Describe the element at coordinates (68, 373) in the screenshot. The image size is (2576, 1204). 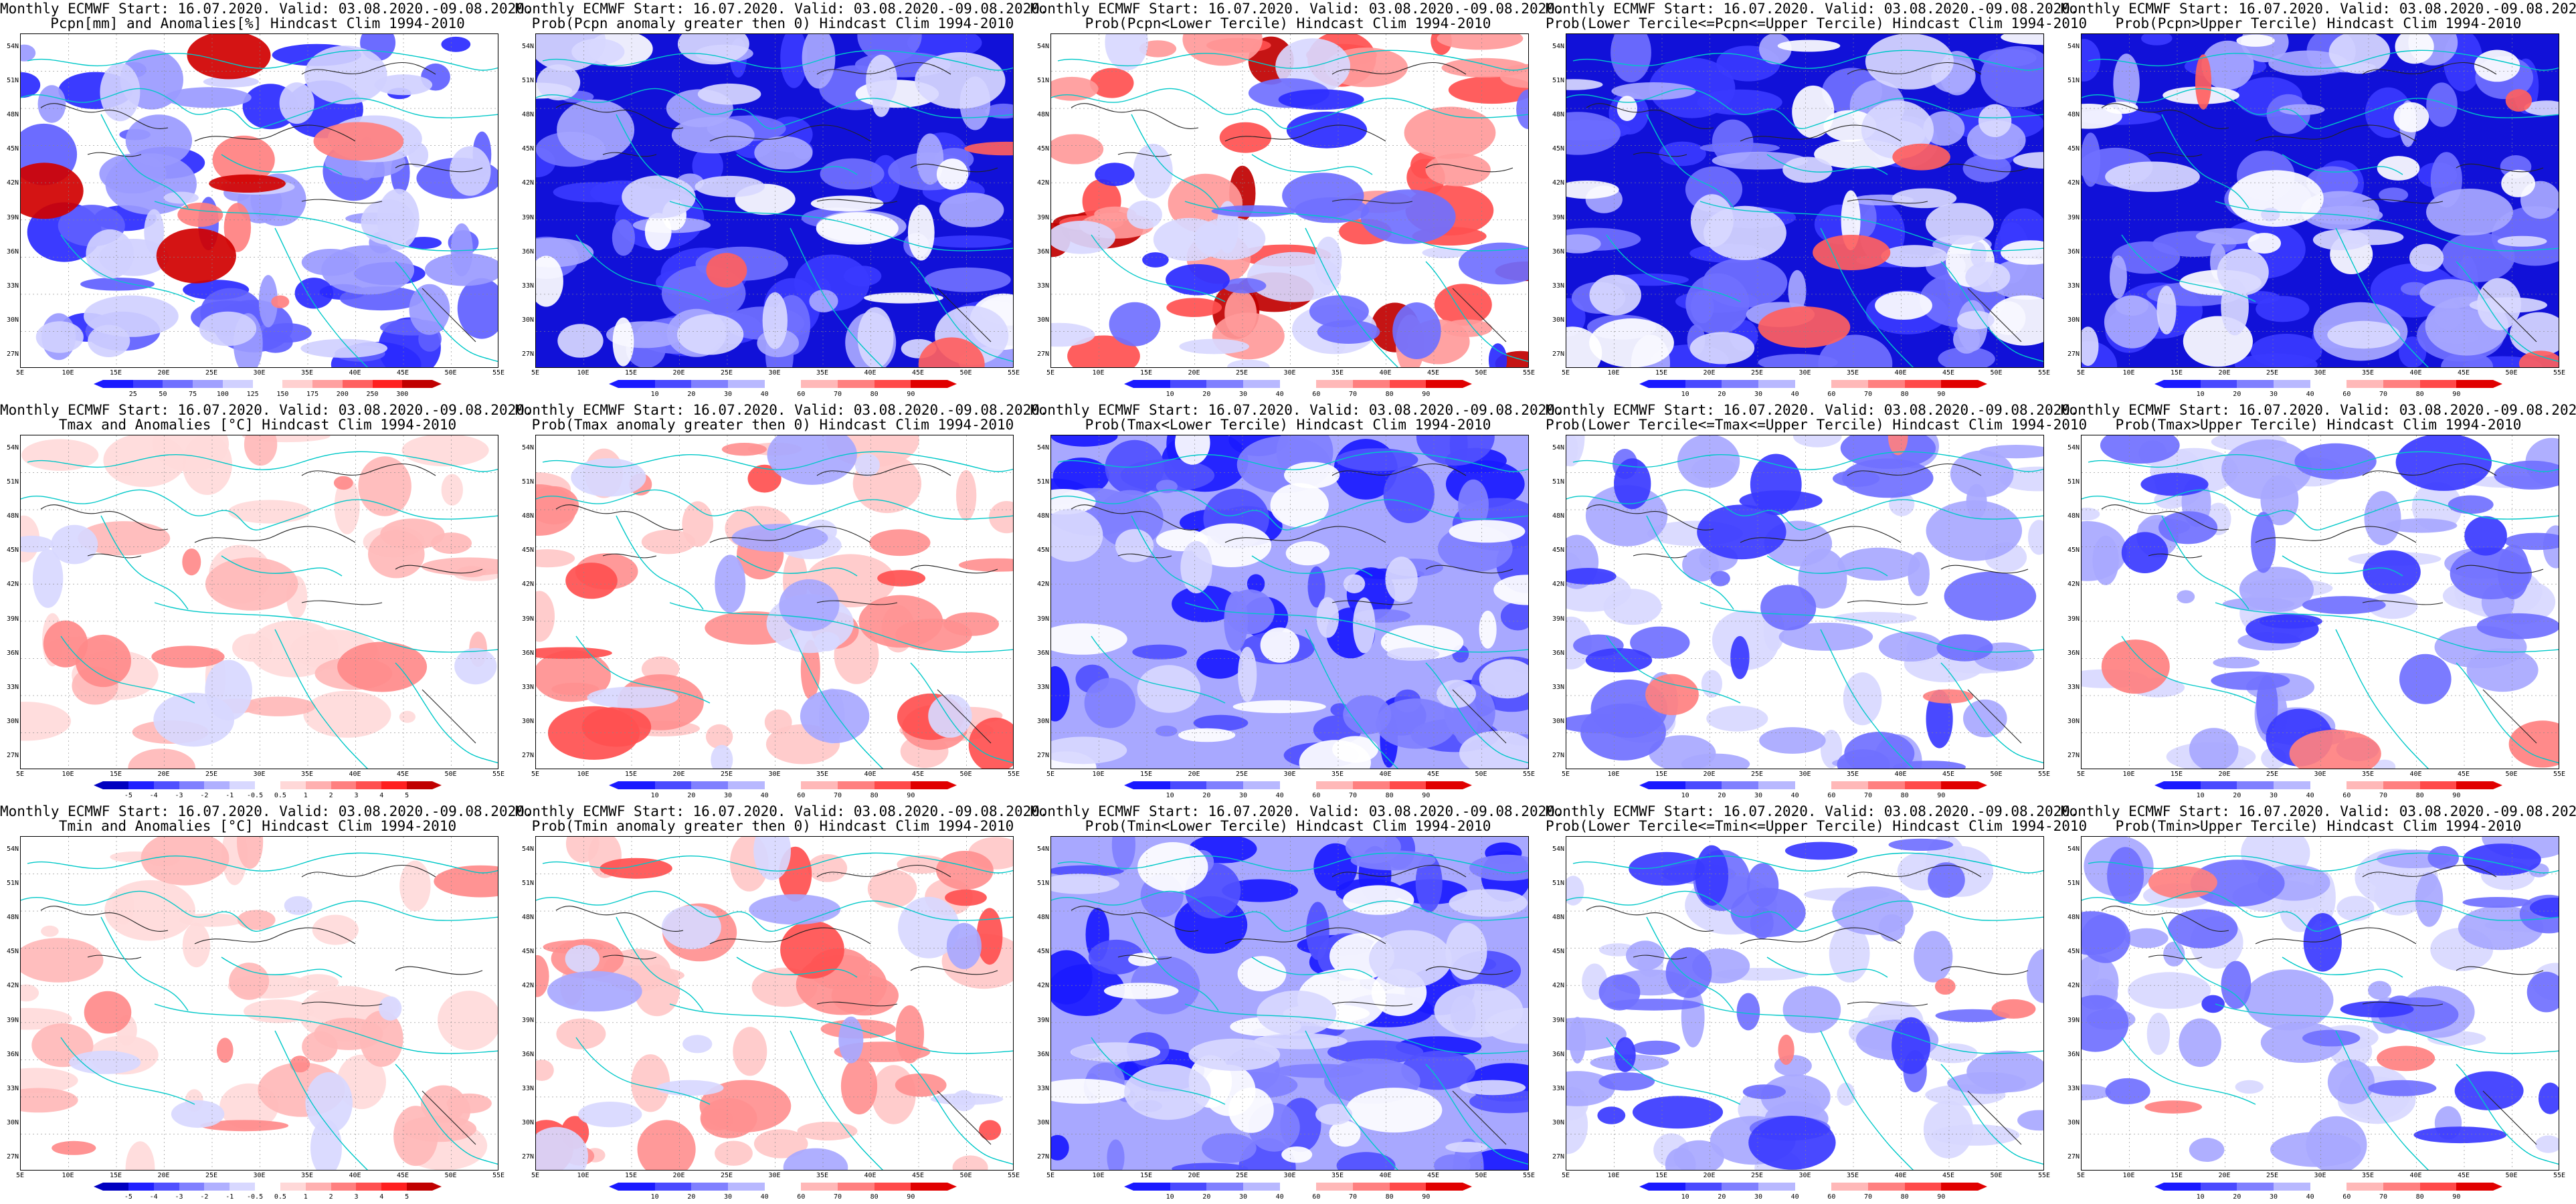
I see `longitude-label: 10E` at that location.